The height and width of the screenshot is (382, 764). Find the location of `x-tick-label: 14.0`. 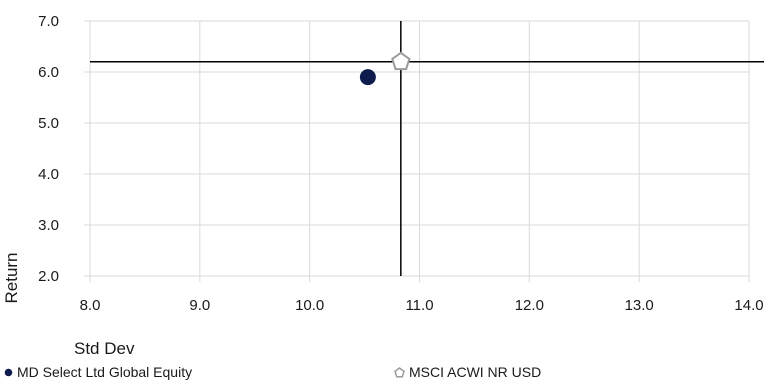

x-tick-label: 14.0 is located at coordinates (748, 305).